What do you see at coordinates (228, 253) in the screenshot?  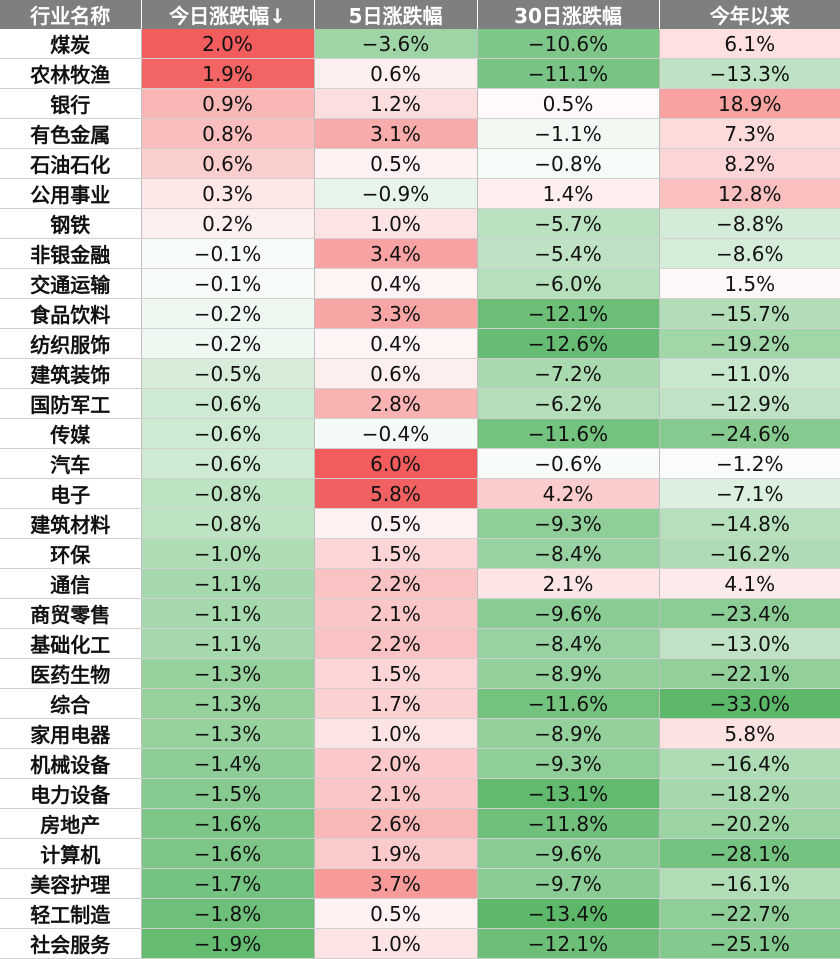 I see `today-change-cell: −0.1%` at bounding box center [228, 253].